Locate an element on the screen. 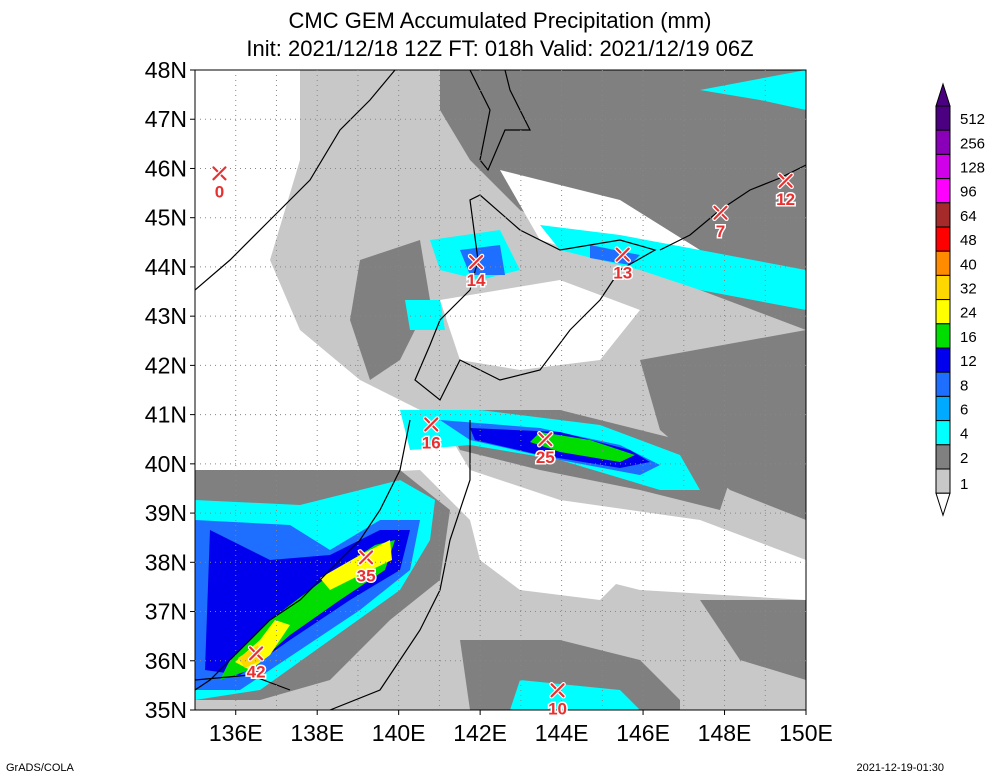  station-marker: 12 is located at coordinates (786, 191).